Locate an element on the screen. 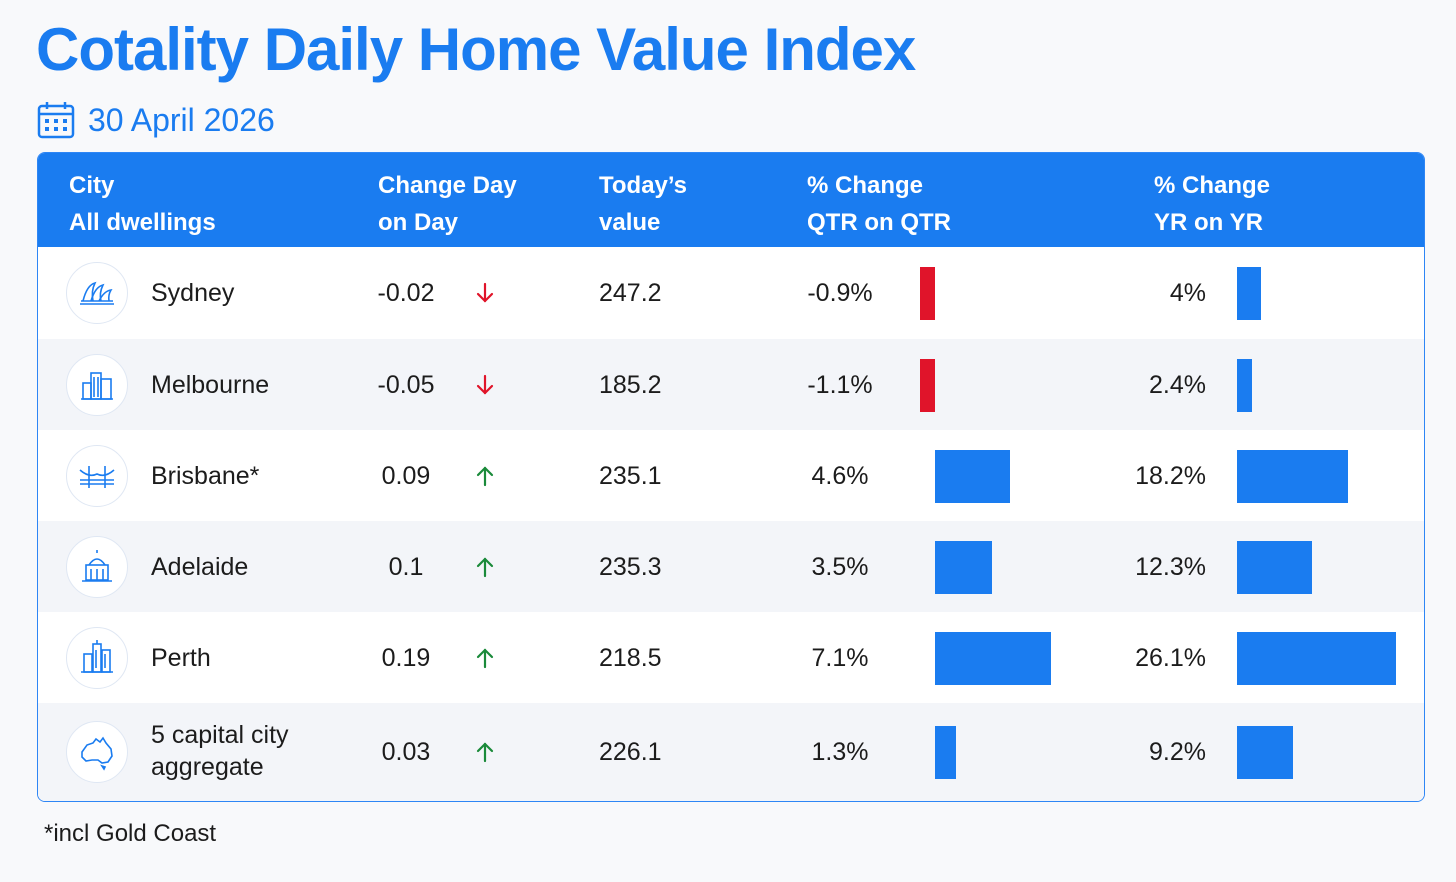  pct-change-qtr: 4.6% is located at coordinates (840, 475).